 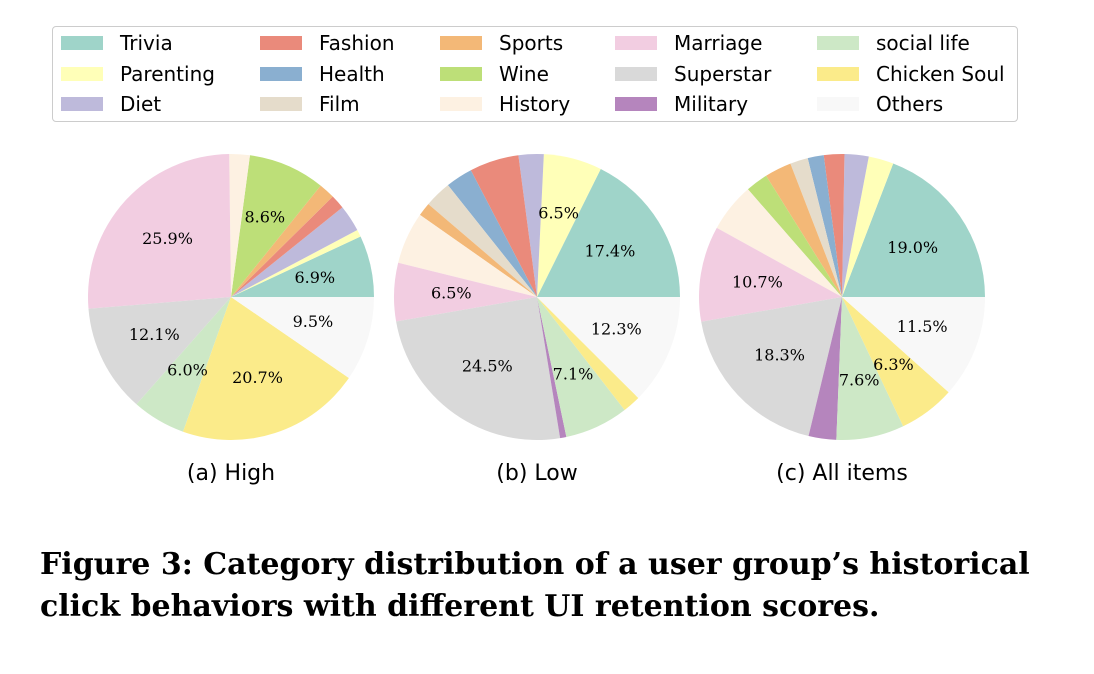 What do you see at coordinates (536, 473) in the screenshot?
I see `subfigure-caption: (b) Low` at bounding box center [536, 473].